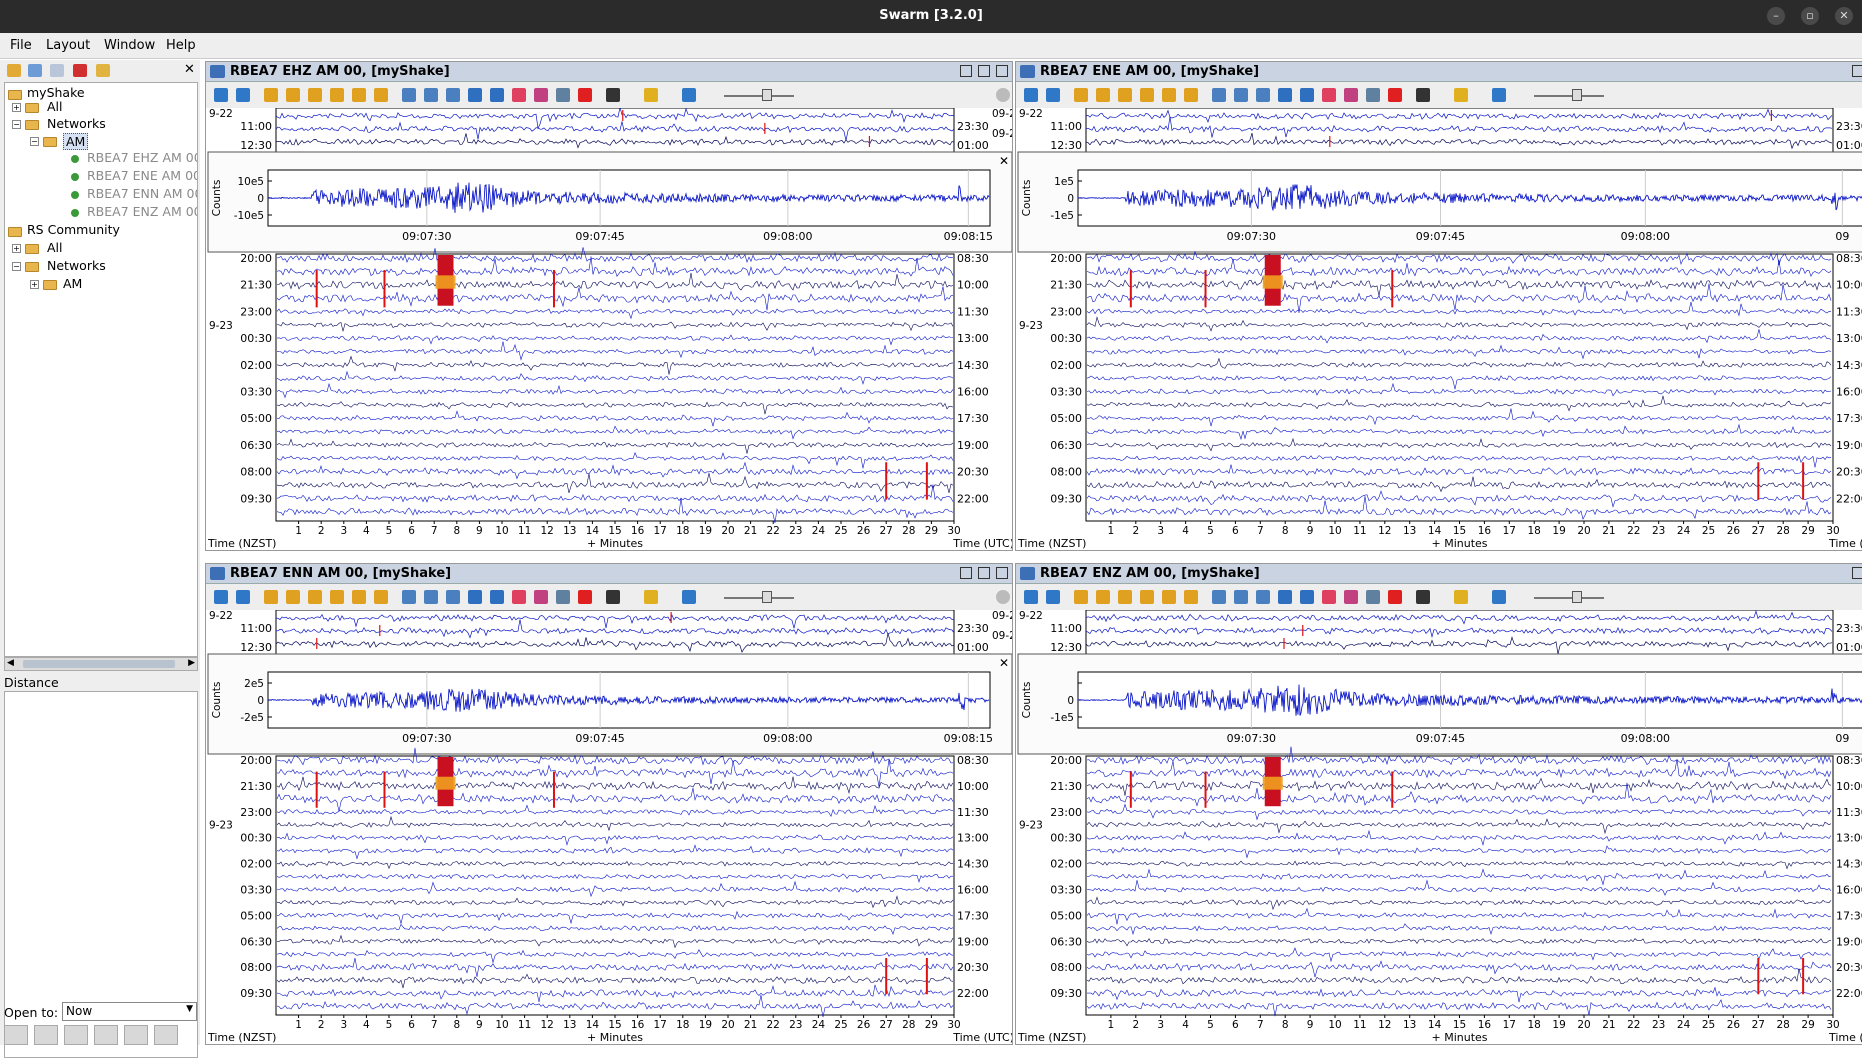  I want to click on close-button: ✕, so click(1844, 16).